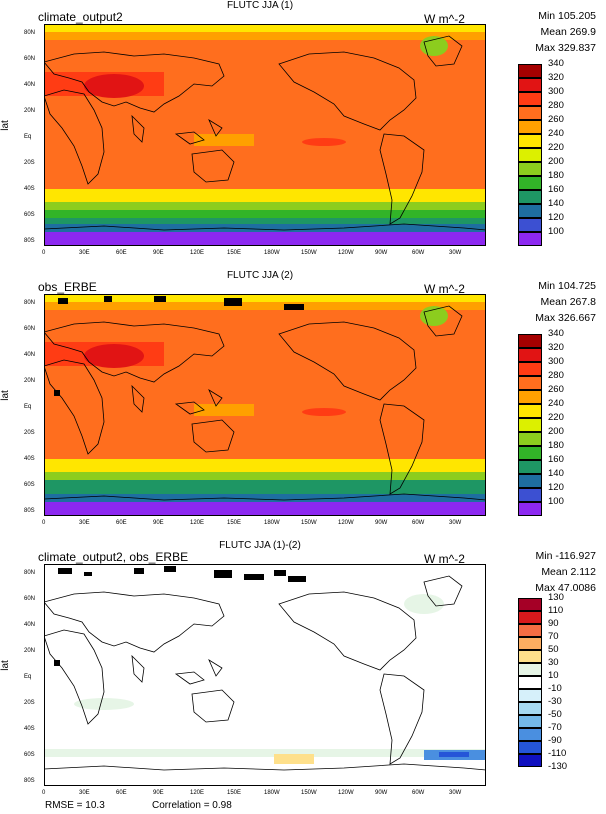 Image resolution: width=606 pixels, height=814 pixels. I want to click on lon-tick-label: 120W, so click(346, 523).